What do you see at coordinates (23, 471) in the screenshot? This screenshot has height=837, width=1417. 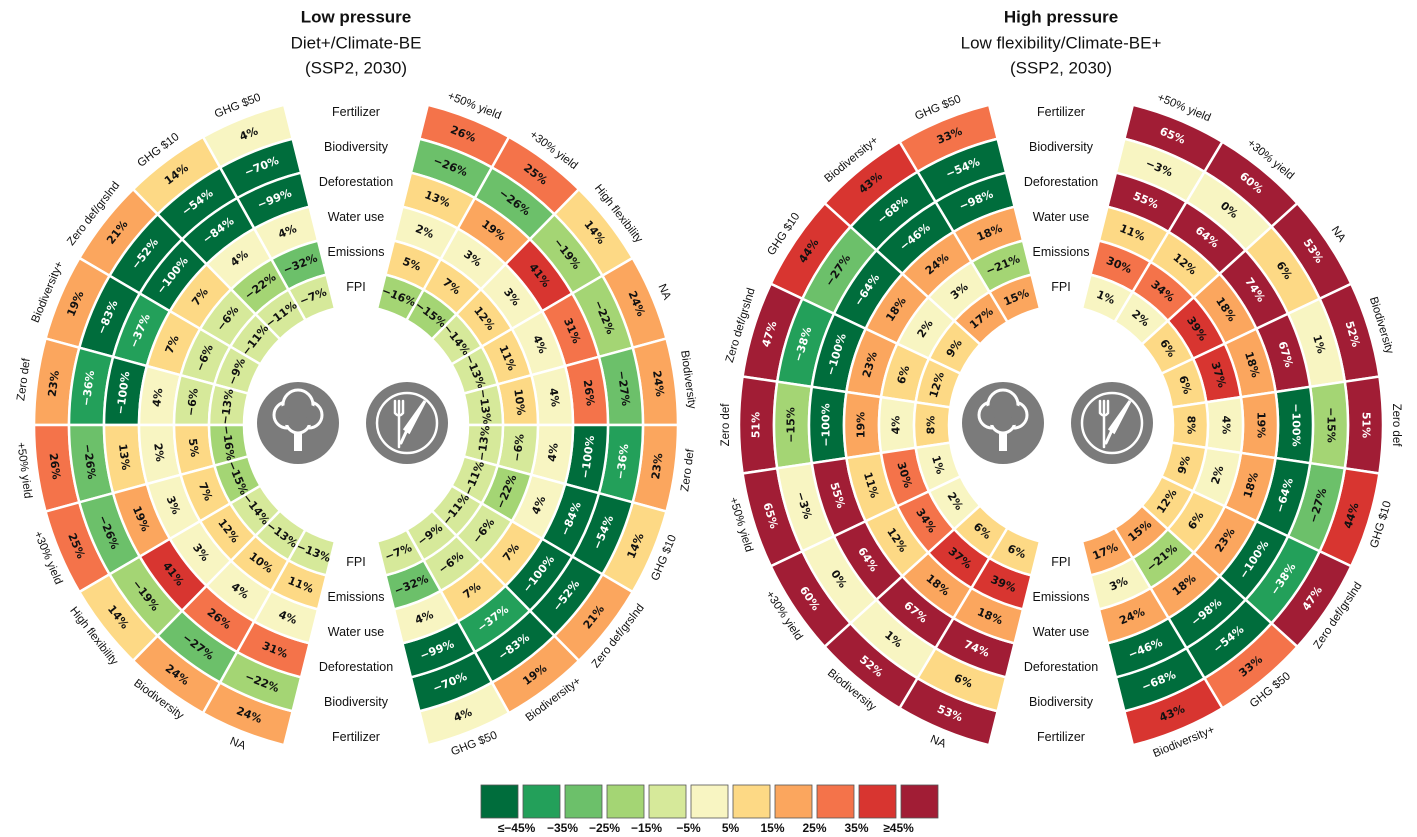 I see `scenario-label: +50% yield` at bounding box center [23, 471].